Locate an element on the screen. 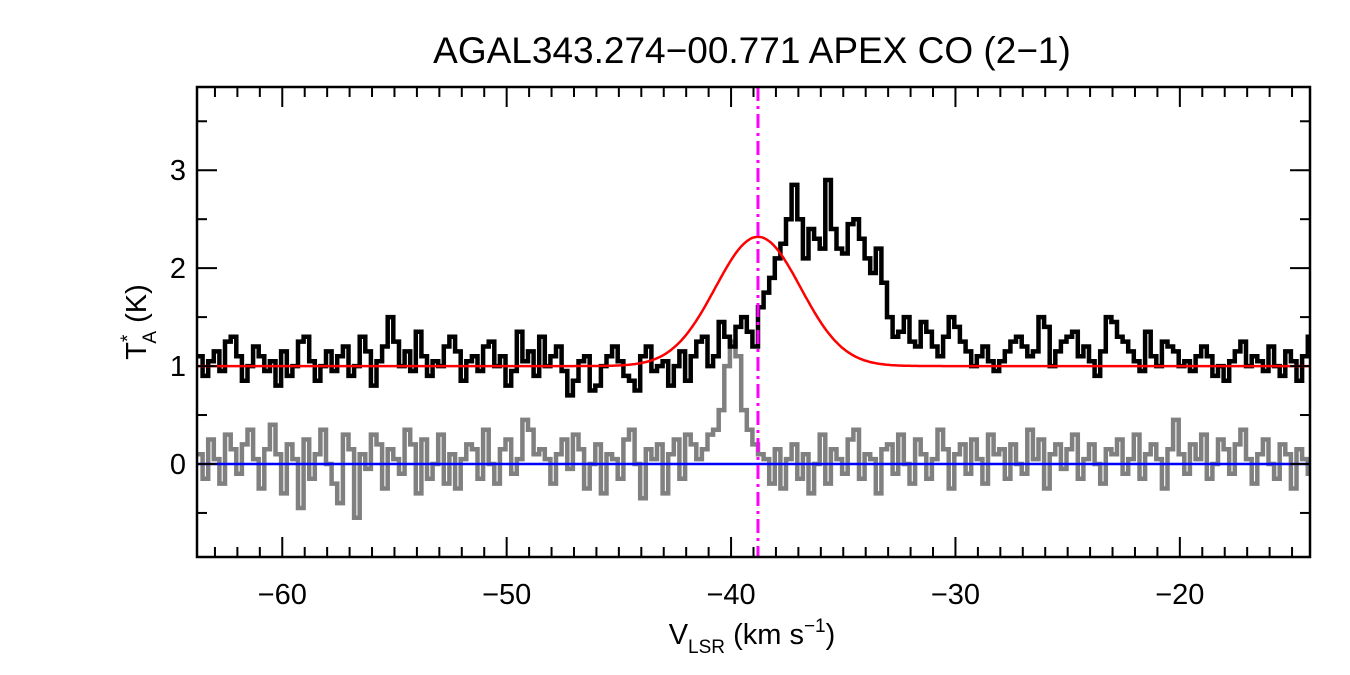 The width and height of the screenshot is (1350, 675). y-axis-label: T*A (K) is located at coordinates (139, 322).